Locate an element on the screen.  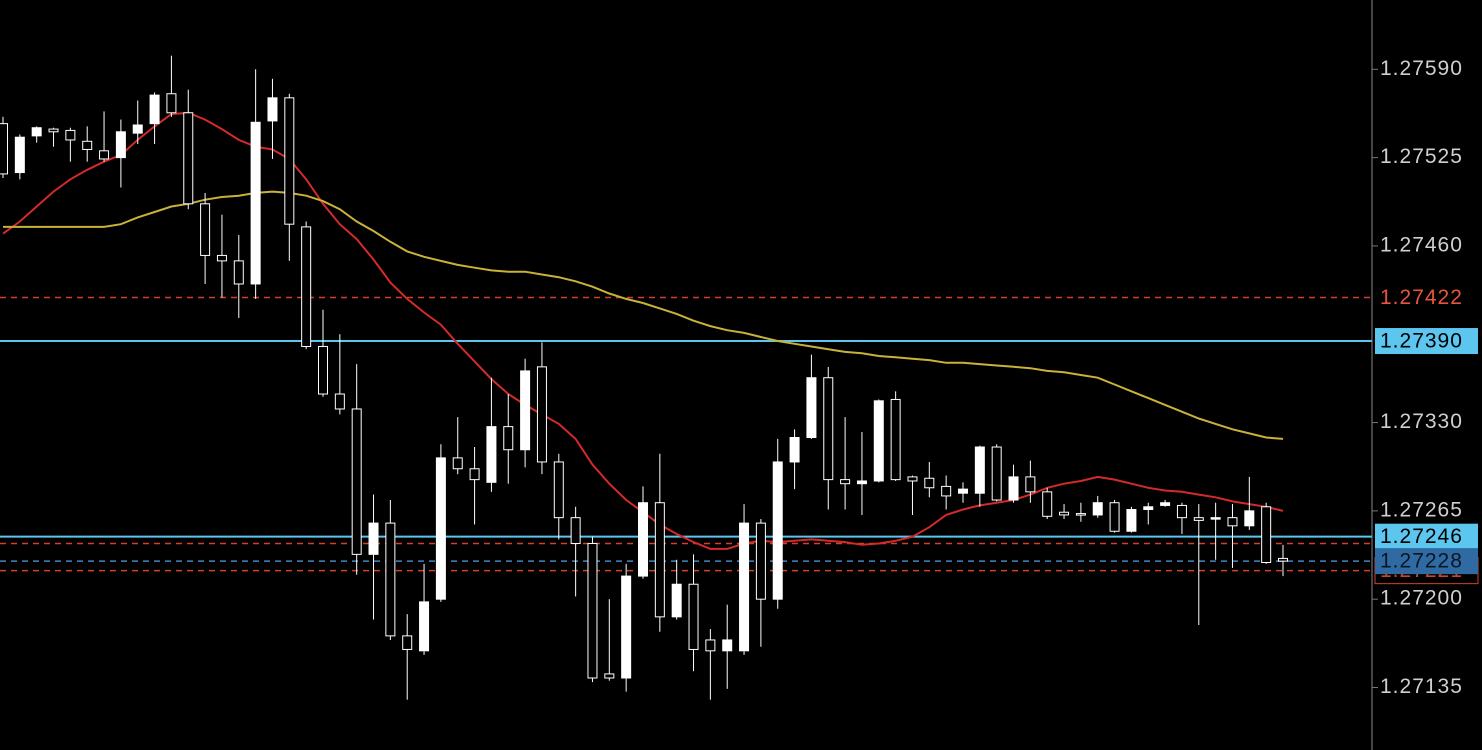
level-label: 1.27246 is located at coordinates (1421, 536).